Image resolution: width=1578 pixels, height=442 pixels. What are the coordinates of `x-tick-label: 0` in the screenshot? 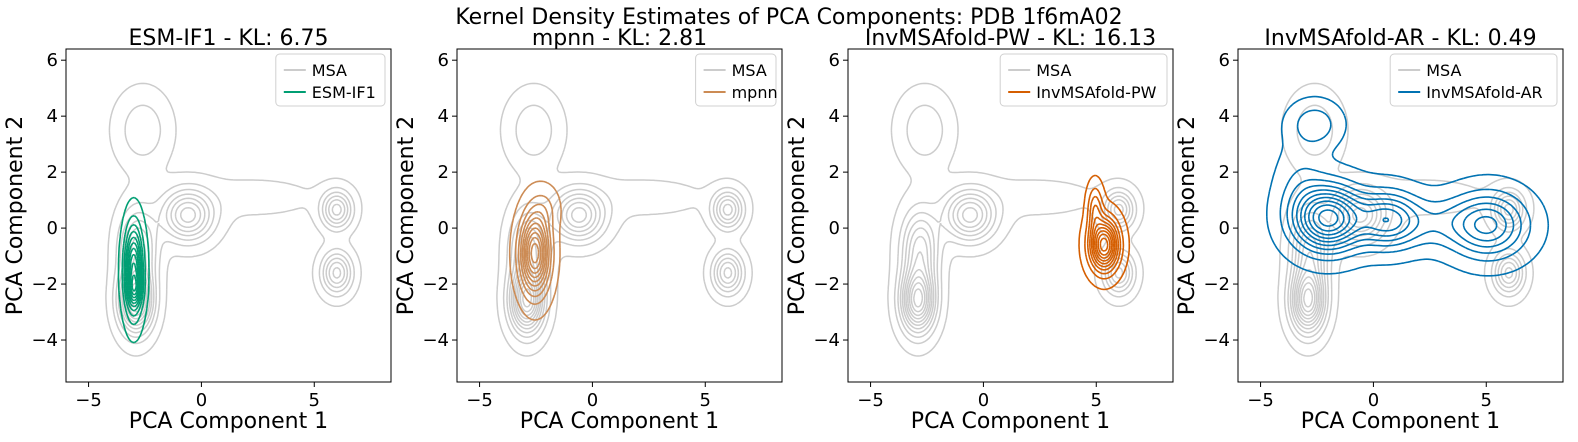 It's located at (983, 400).